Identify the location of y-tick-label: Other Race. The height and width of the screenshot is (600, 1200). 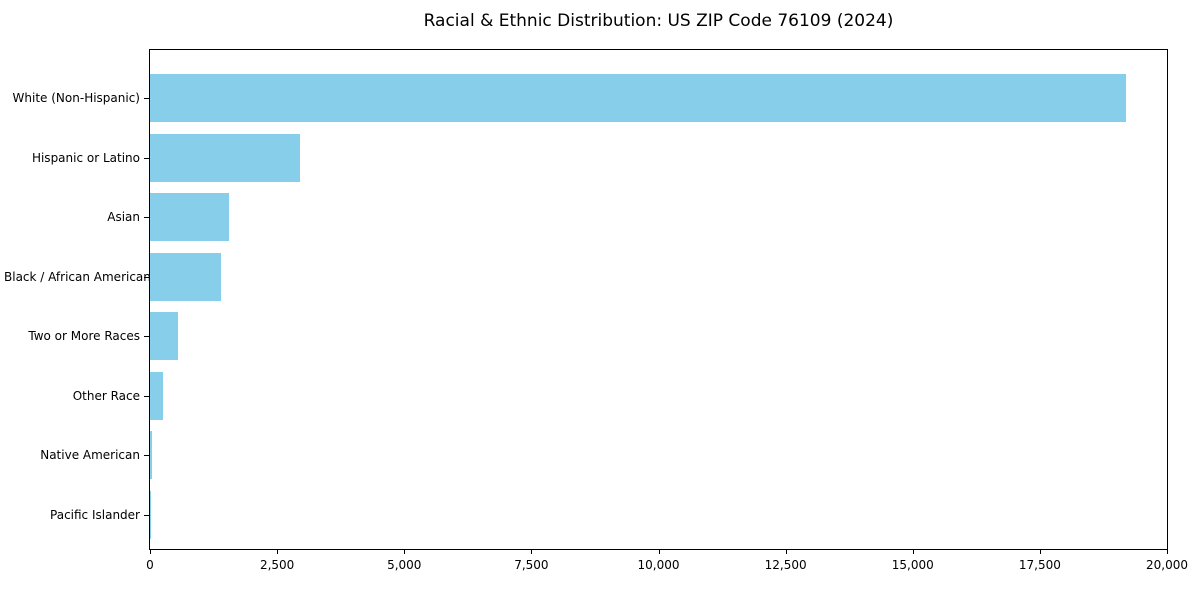
(106, 395).